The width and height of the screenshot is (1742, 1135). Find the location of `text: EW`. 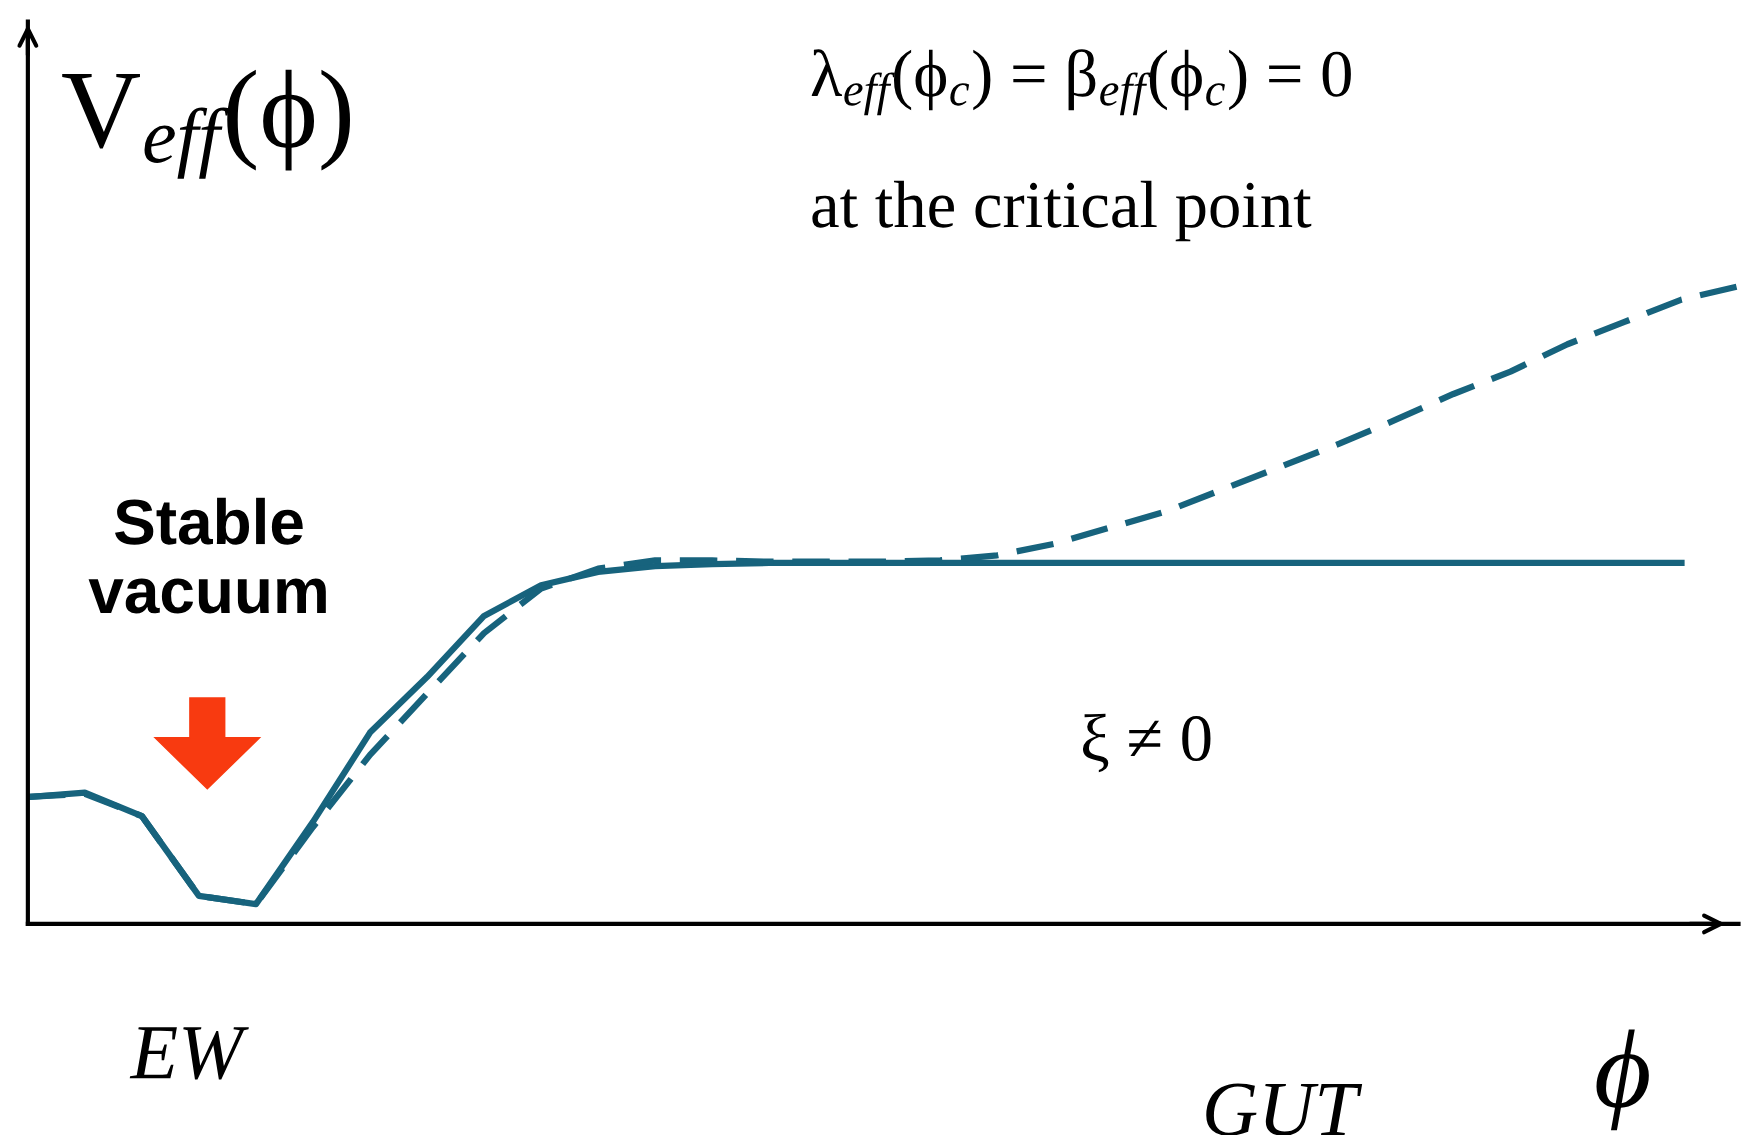

text: EW is located at coordinates (189, 1053).